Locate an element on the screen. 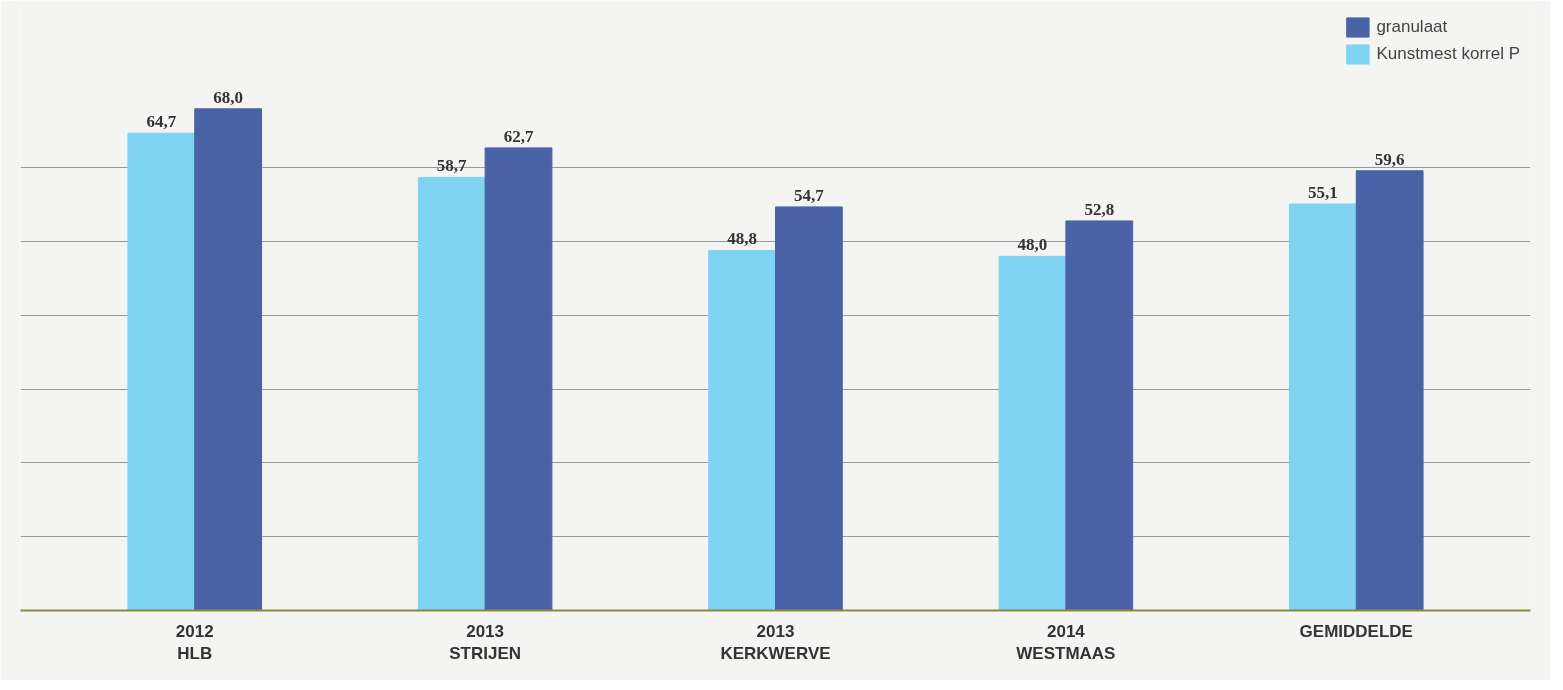 The width and height of the screenshot is (1563, 690). data-label: 68,0 is located at coordinates (228, 97).